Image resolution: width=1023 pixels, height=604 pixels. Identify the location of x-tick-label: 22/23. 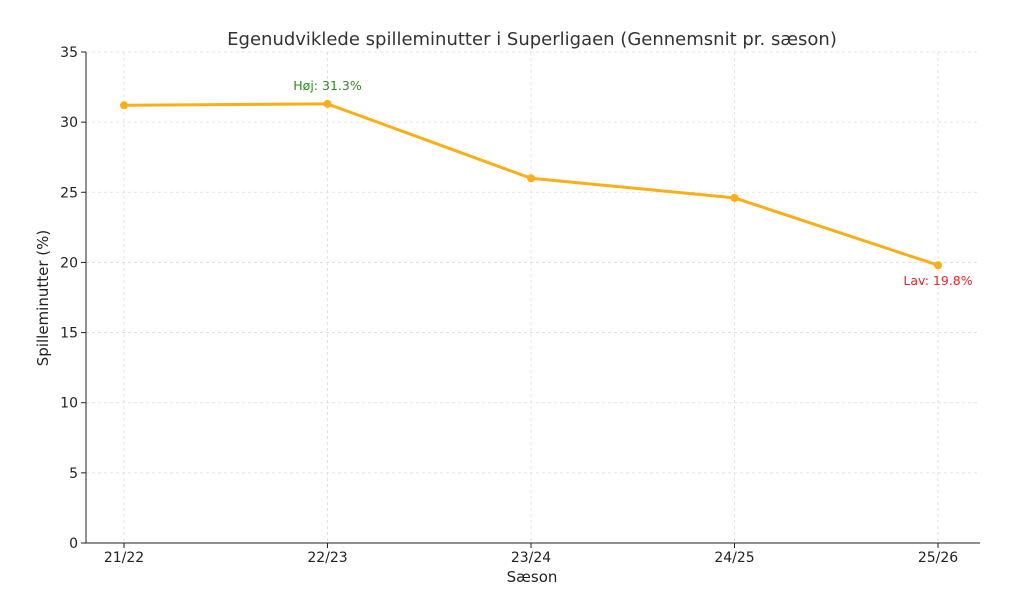
(327, 558).